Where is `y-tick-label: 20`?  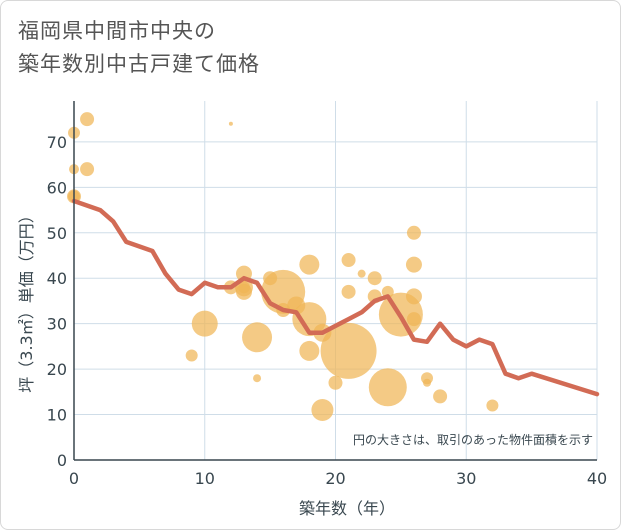
y-tick-label: 20 is located at coordinates (57, 369).